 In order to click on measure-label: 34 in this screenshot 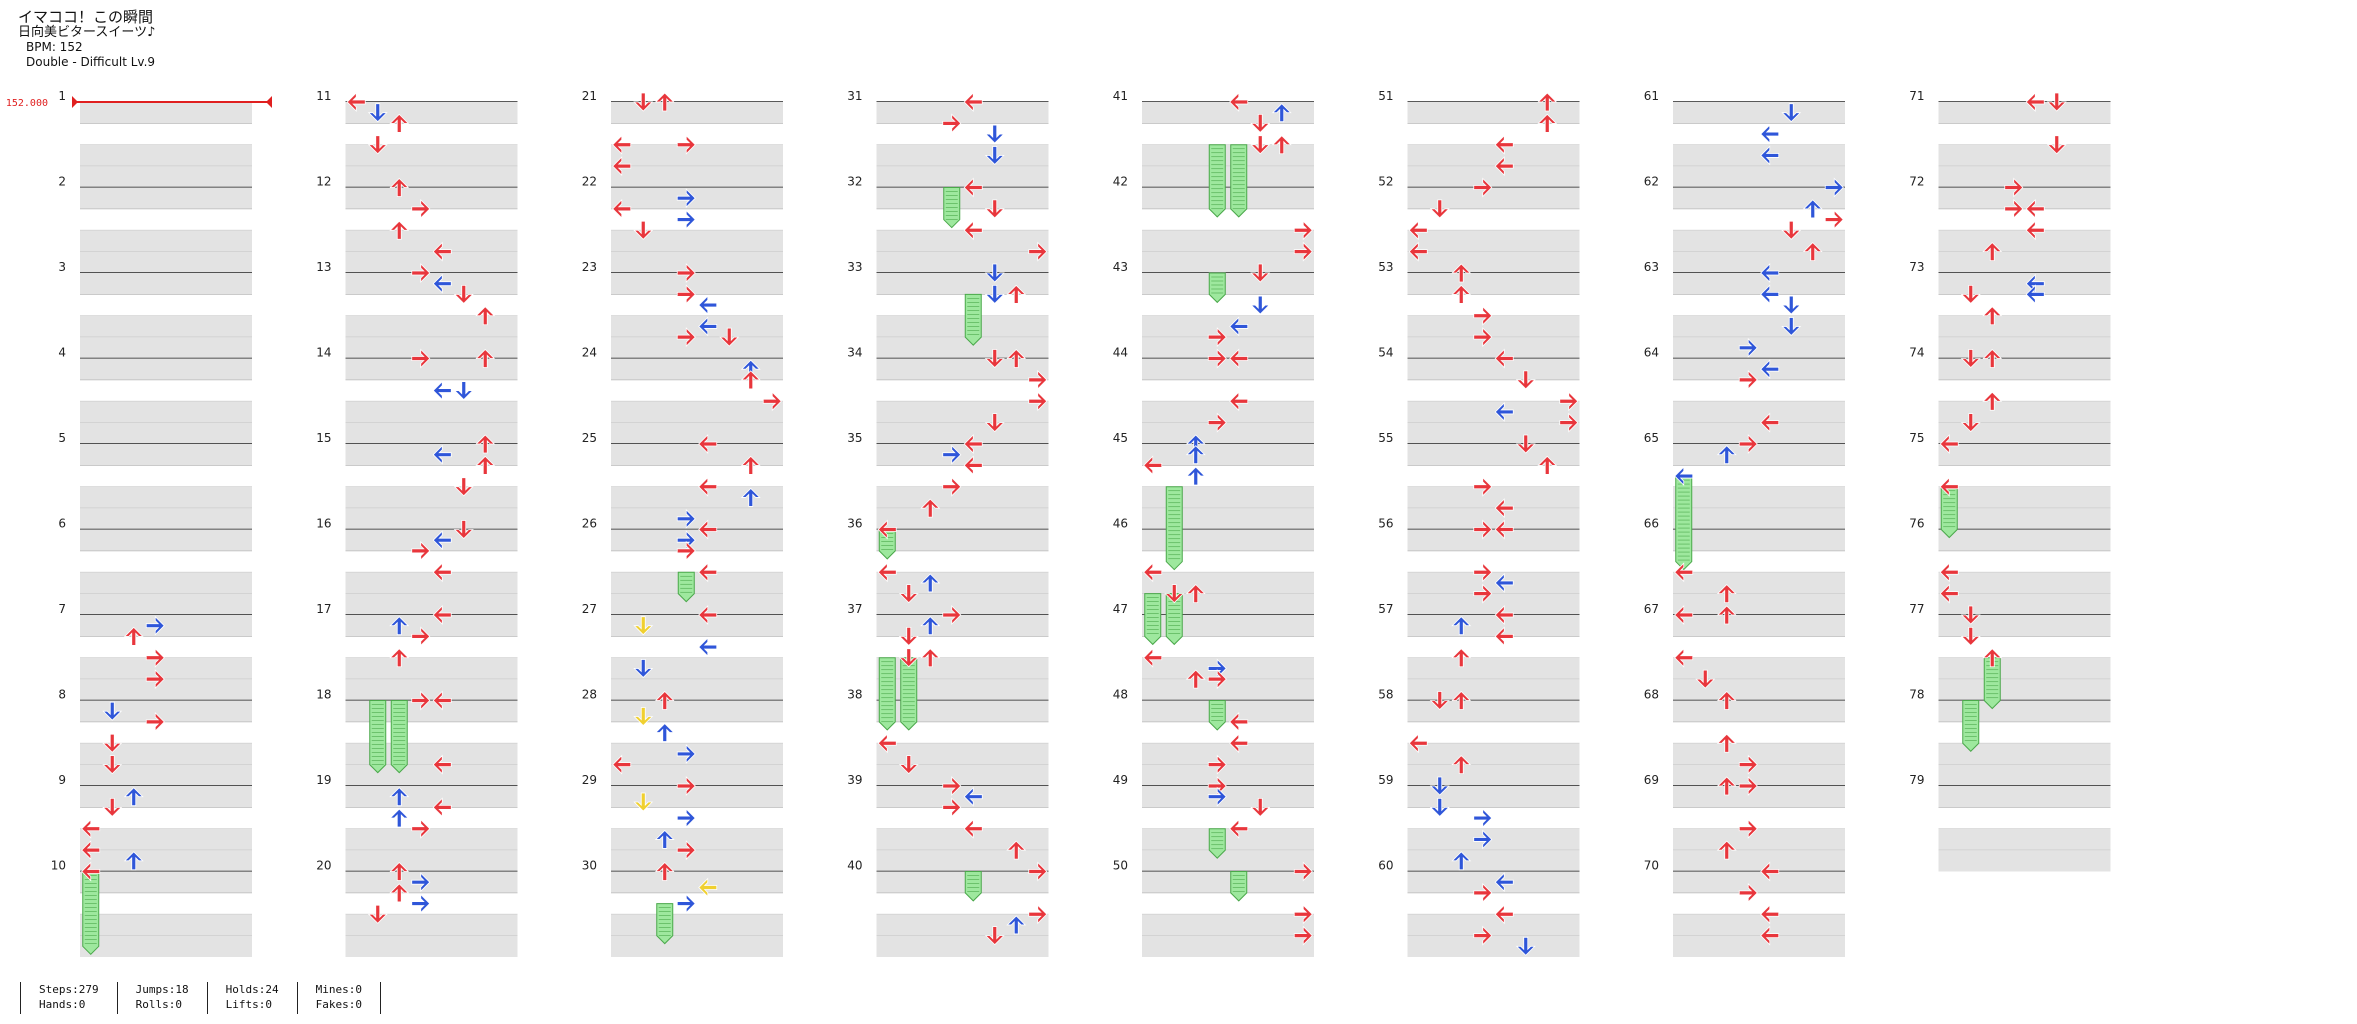, I will do `click(854, 353)`.